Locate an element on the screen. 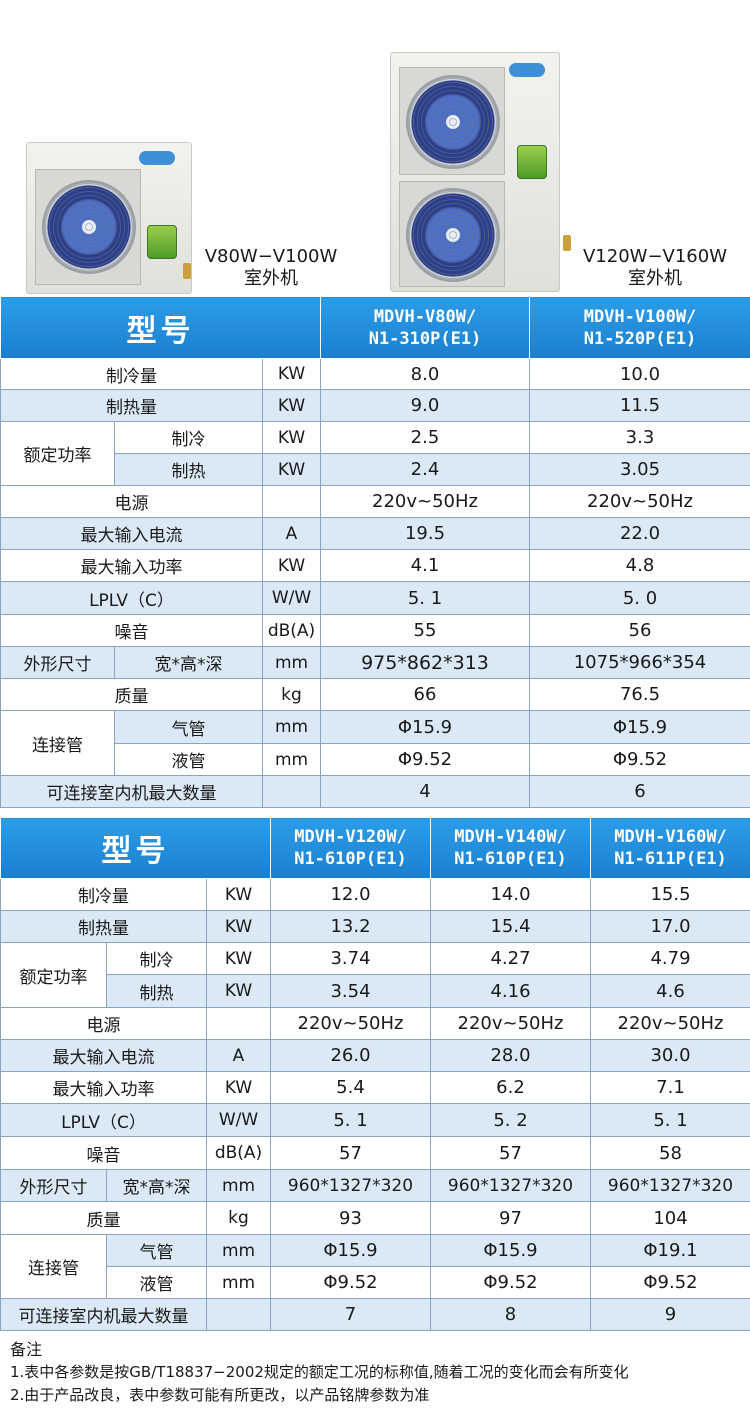 The height and width of the screenshot is (1412, 750). notes-title: 备注 is located at coordinates (26, 1349).